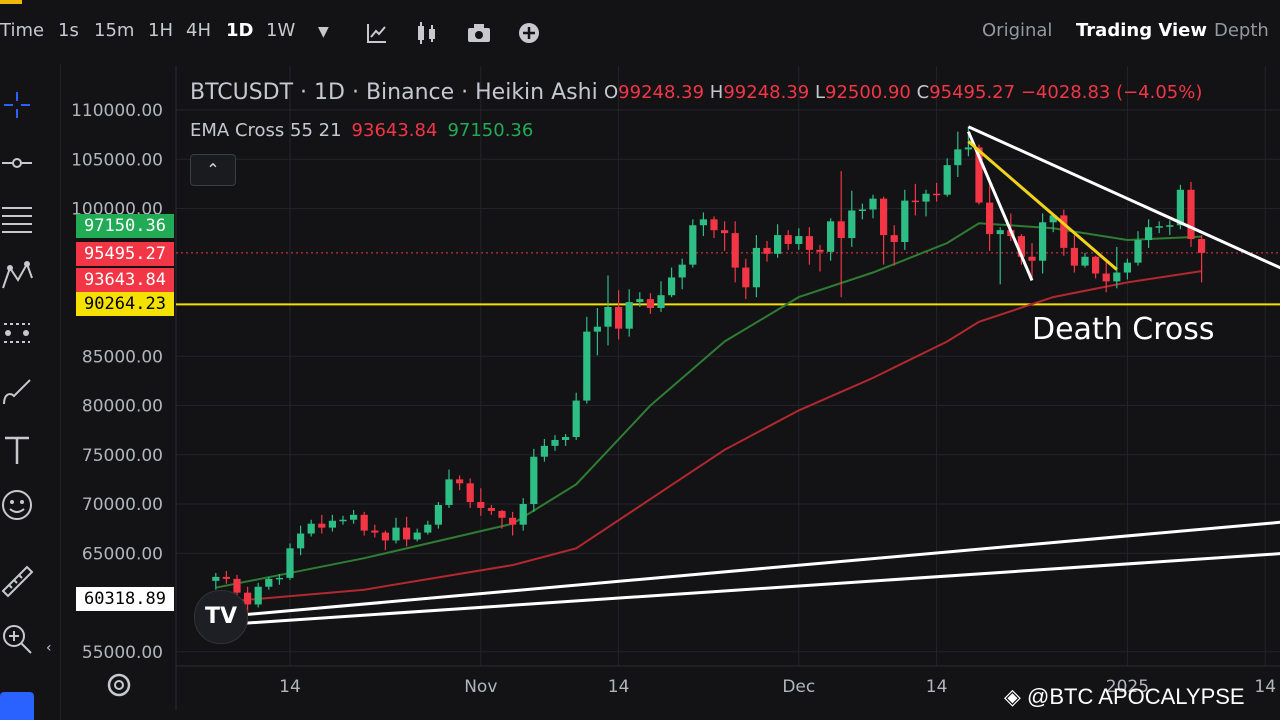 The height and width of the screenshot is (720, 1280). What do you see at coordinates (428, 33) in the screenshot?
I see `chart-type-icon` at bounding box center [428, 33].